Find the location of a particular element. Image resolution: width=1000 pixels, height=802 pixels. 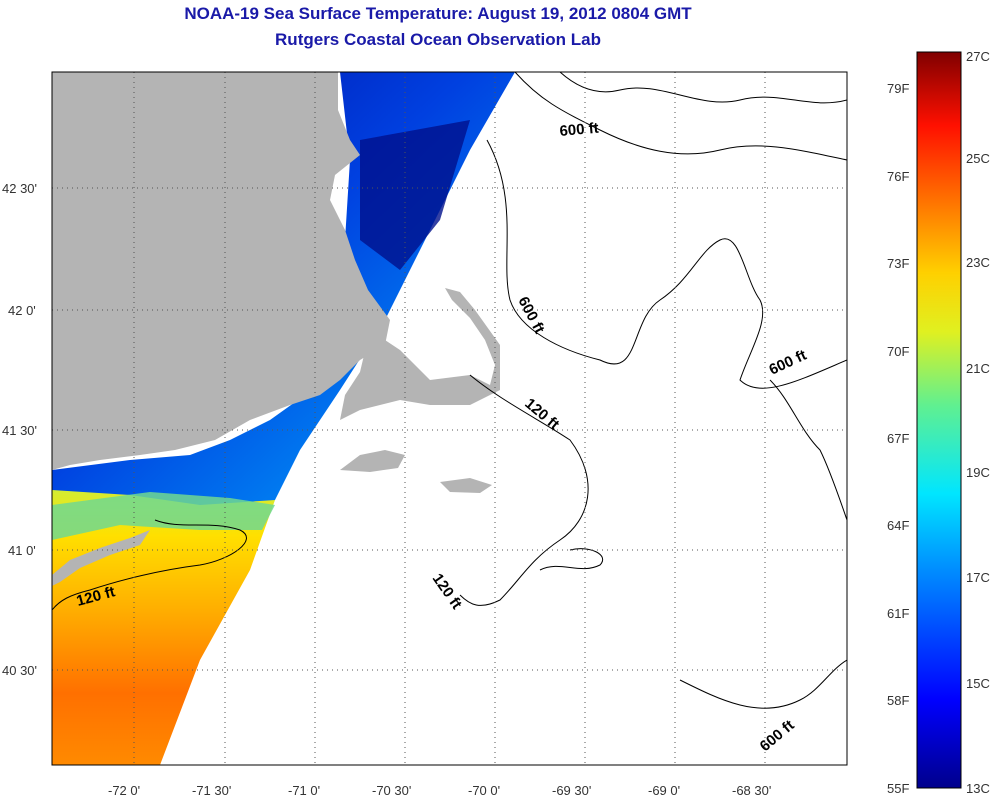

land-long-island is located at coordinates (101, 558).